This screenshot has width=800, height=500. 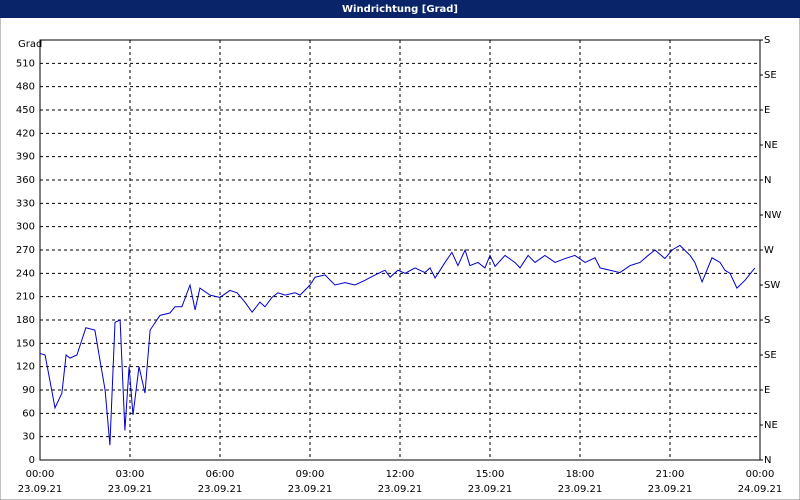 I want to click on title-bar, so click(x=400, y=9).